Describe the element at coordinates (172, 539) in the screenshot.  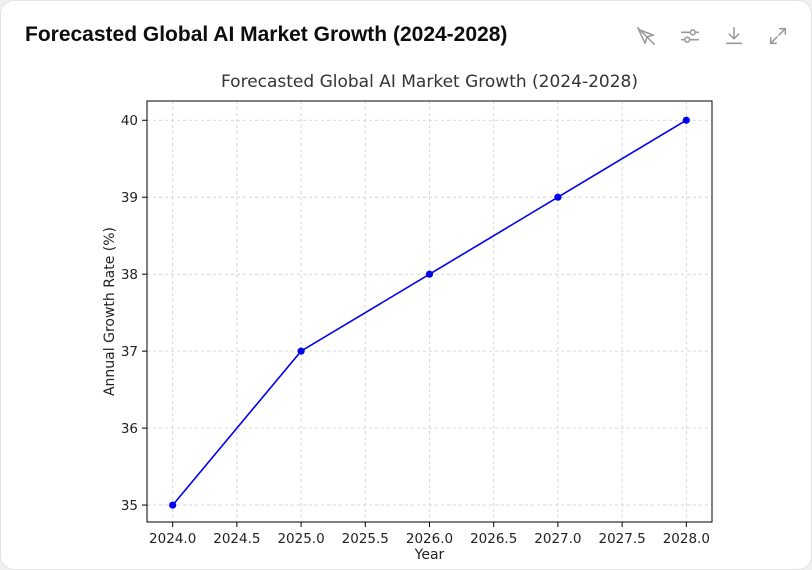
I see `x-tick-label: 2024.0` at that location.